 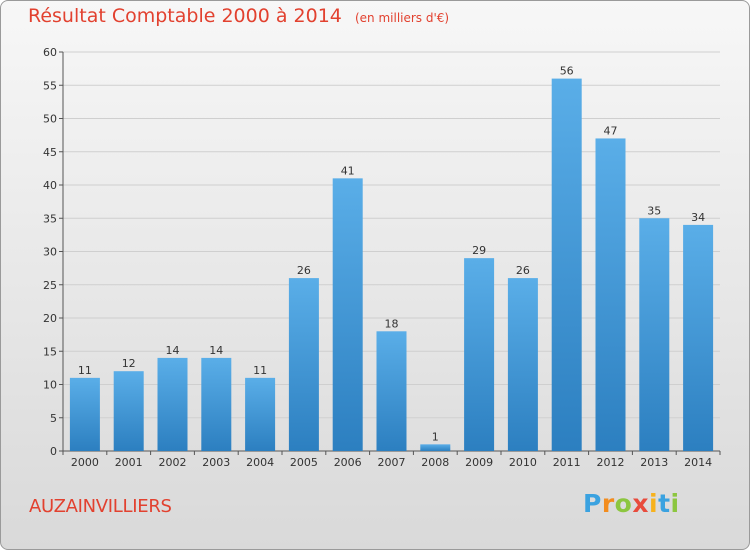 I want to click on x-tick-label: 2001, so click(x=129, y=462).